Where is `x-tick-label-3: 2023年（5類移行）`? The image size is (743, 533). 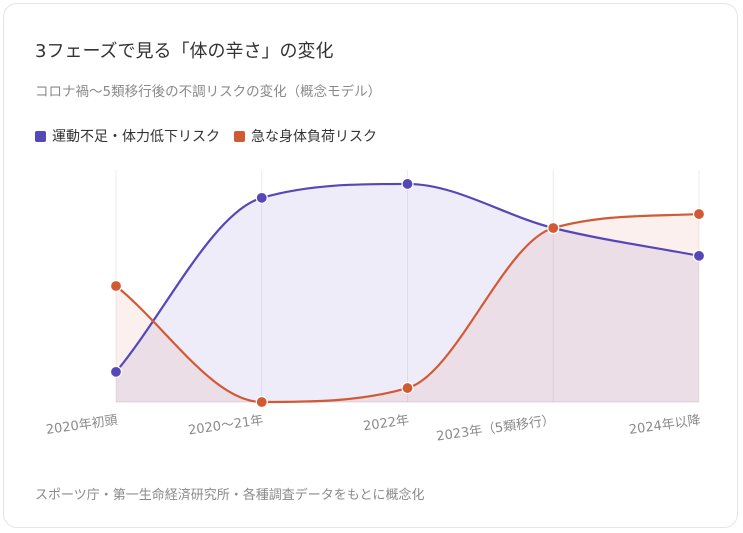
x-tick-label-3: 2023年（5類移行） is located at coordinates (496, 428).